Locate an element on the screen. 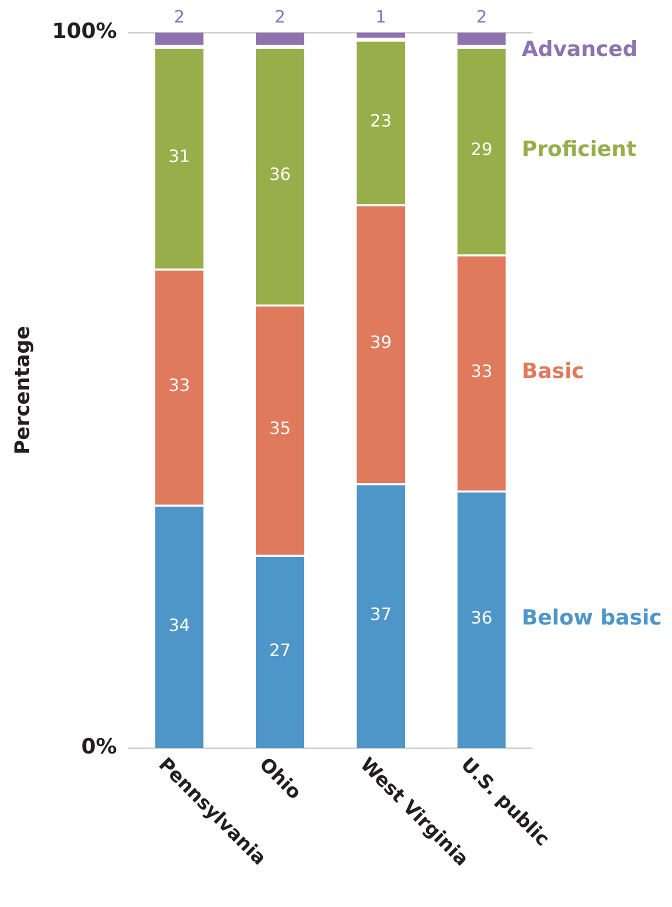 This screenshot has height=907, width=672. y-axis-title: Percentage is located at coordinates (22, 390).